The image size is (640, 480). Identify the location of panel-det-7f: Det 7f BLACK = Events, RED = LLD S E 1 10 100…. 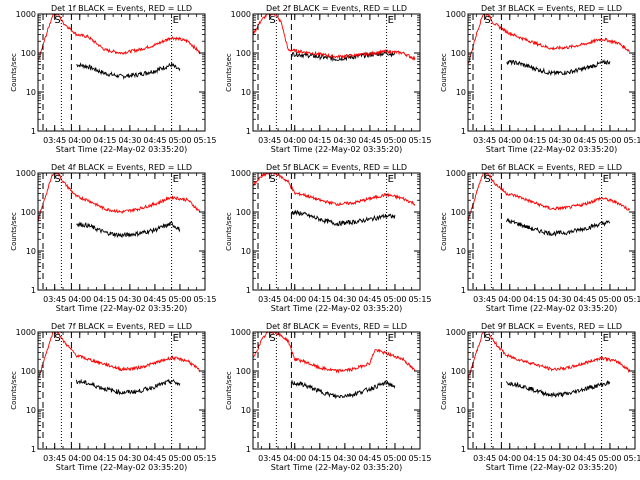
(113, 397).